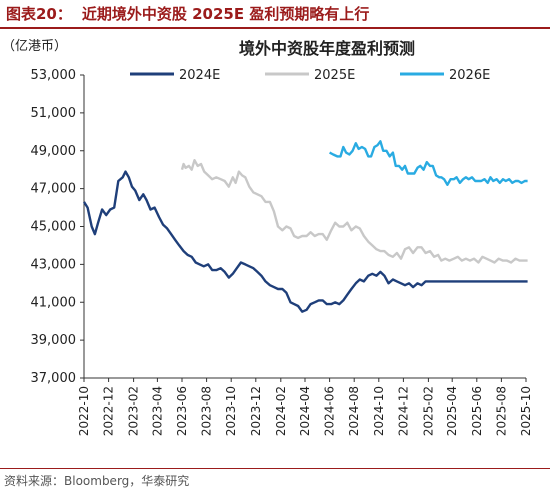  Describe the element at coordinates (199, 75) in the screenshot. I see `legend-label-2024E: 2024E` at that location.